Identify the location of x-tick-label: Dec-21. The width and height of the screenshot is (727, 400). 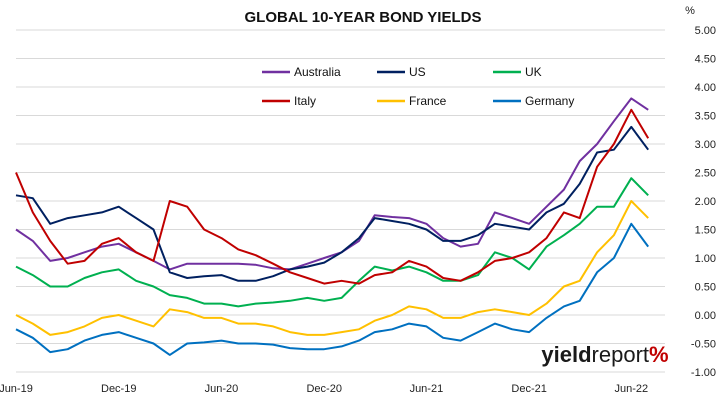
(528, 389).